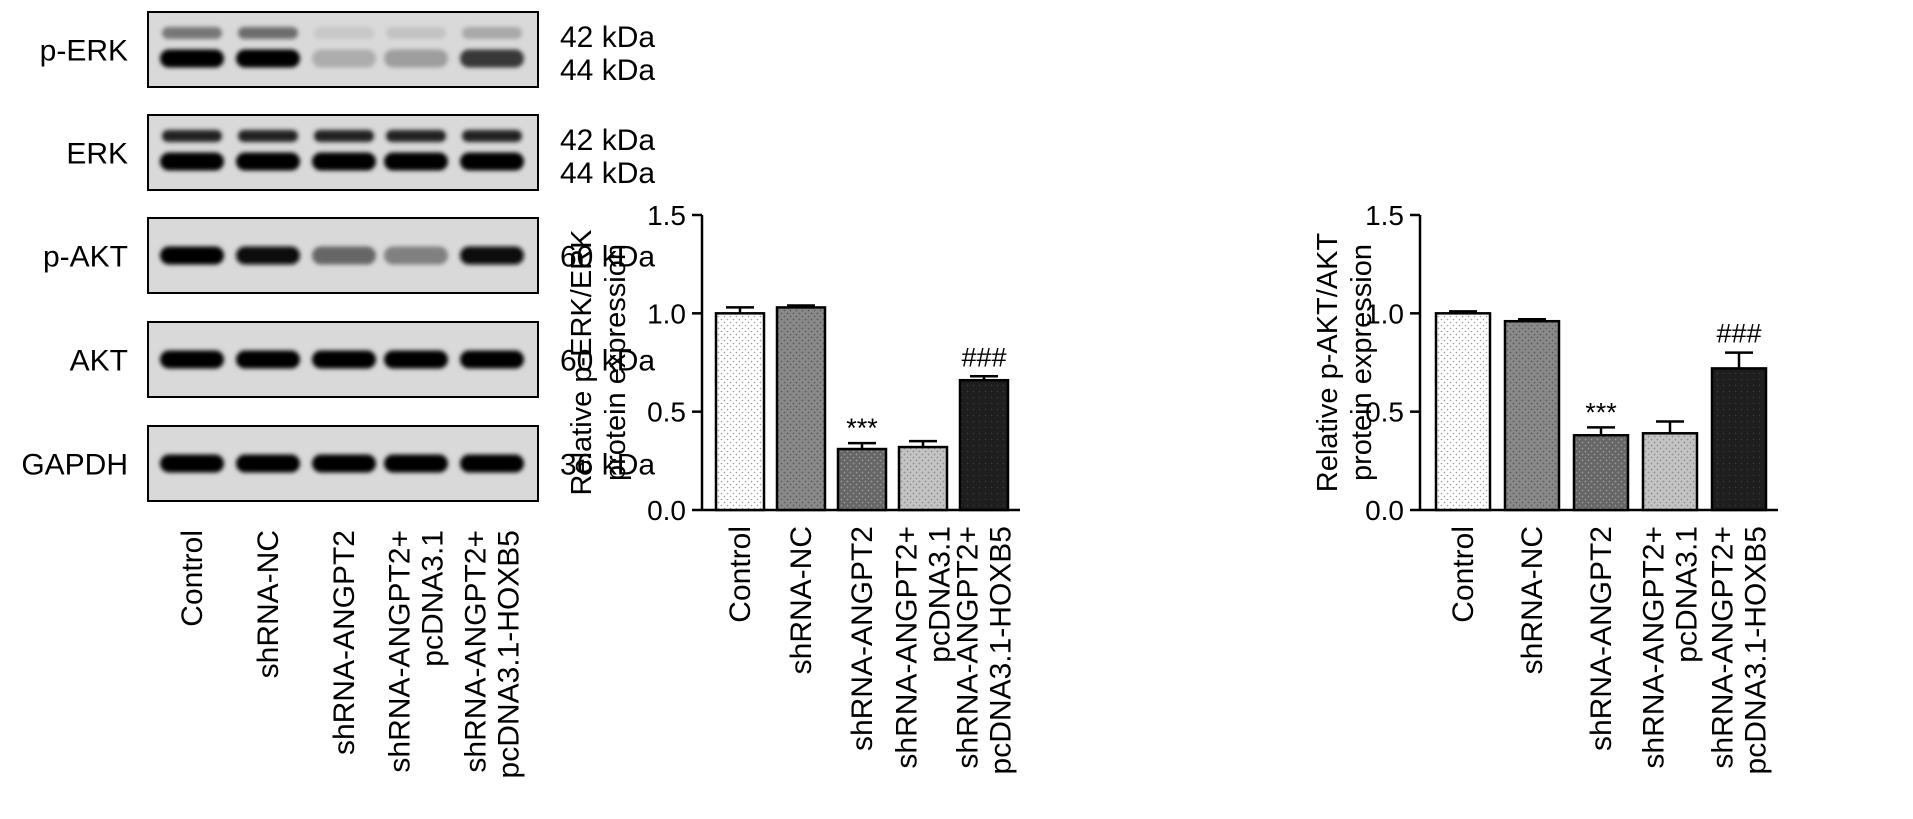 This screenshot has height=819, width=1913. I want to click on blot-row-label: p-AKT, so click(85, 257).